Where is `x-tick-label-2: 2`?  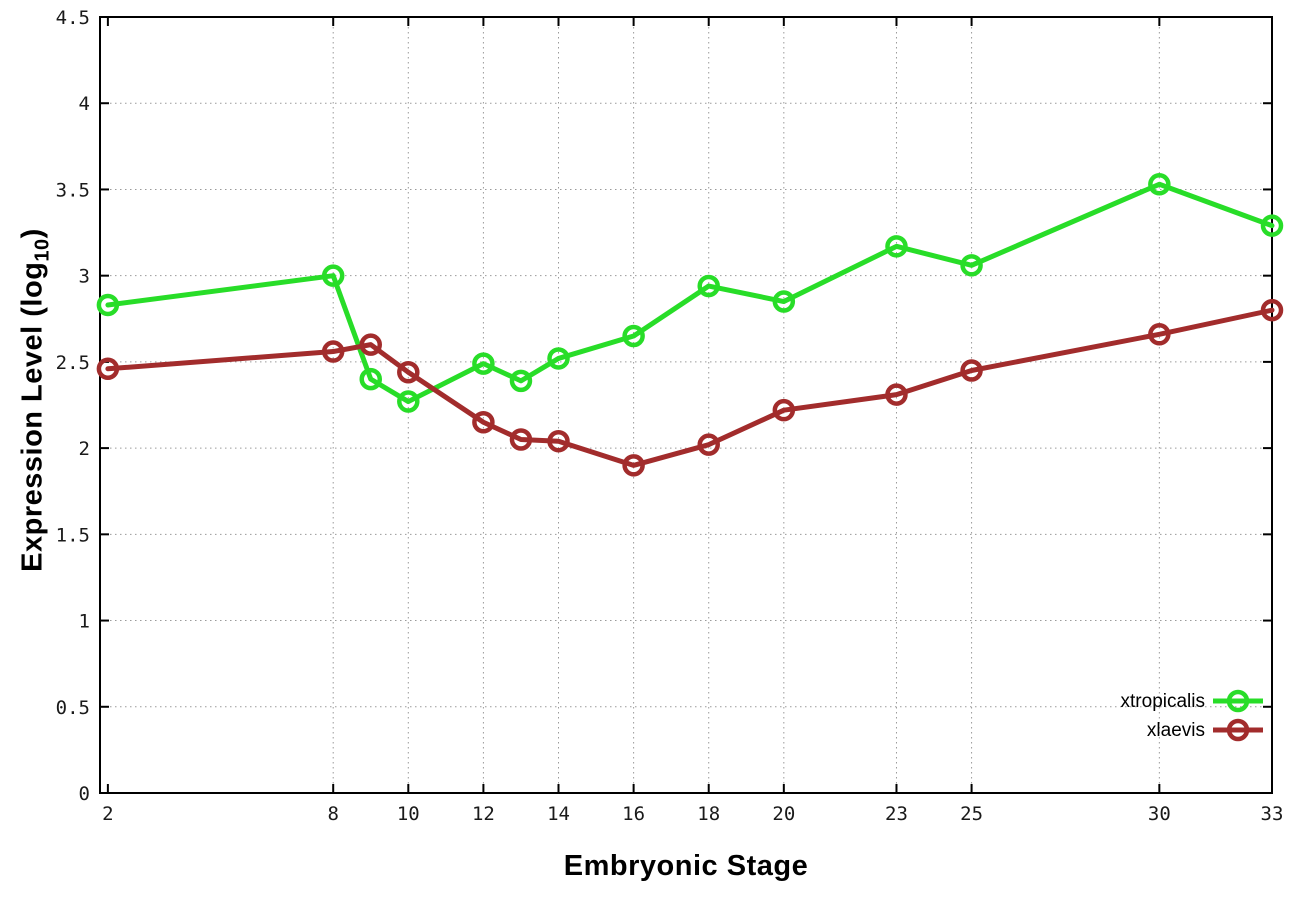 x-tick-label-2: 2 is located at coordinates (107, 814).